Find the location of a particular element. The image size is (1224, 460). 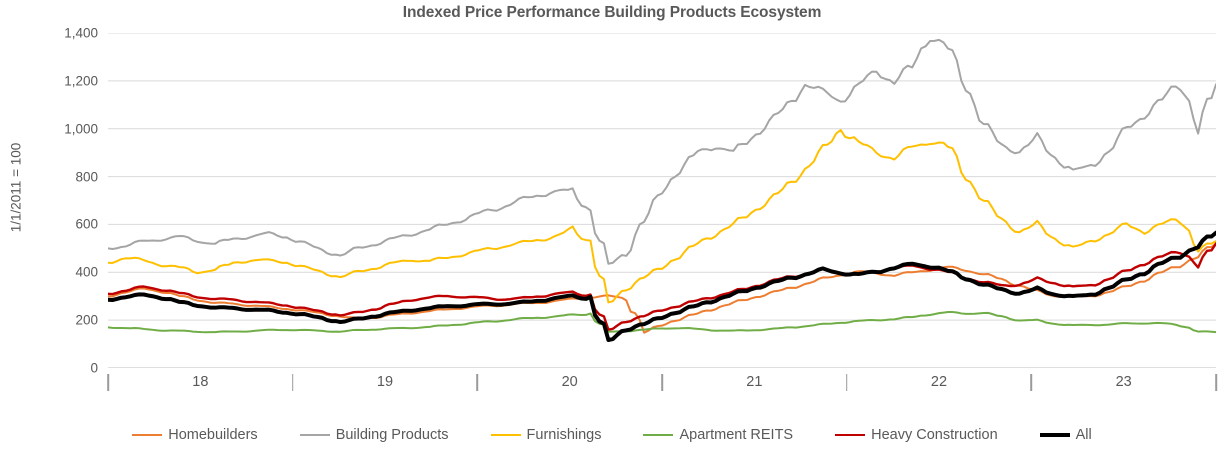

legend-item: All is located at coordinates (1065, 435).